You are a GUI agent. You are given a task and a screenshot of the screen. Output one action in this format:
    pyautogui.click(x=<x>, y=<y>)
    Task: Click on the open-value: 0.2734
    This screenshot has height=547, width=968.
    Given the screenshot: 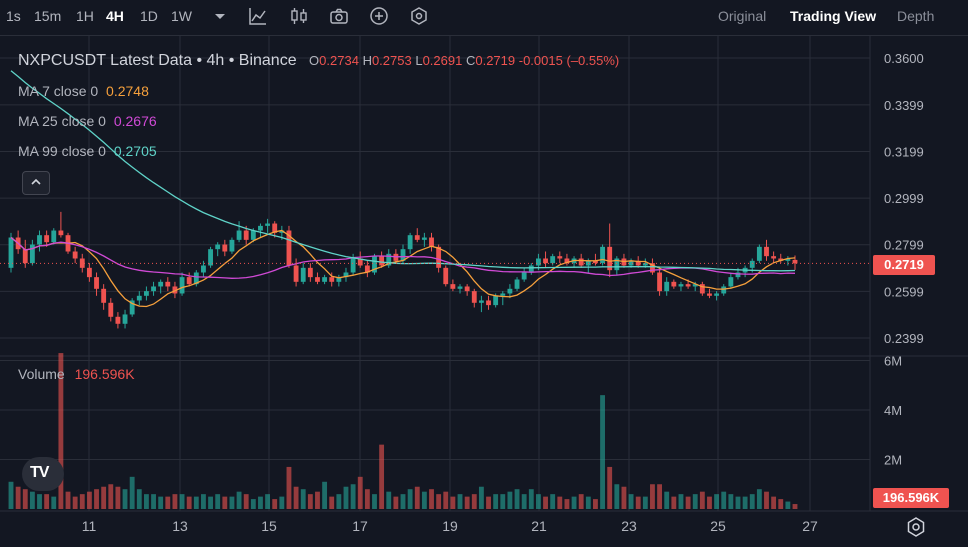 What is the action you would take?
    pyautogui.click(x=339, y=60)
    